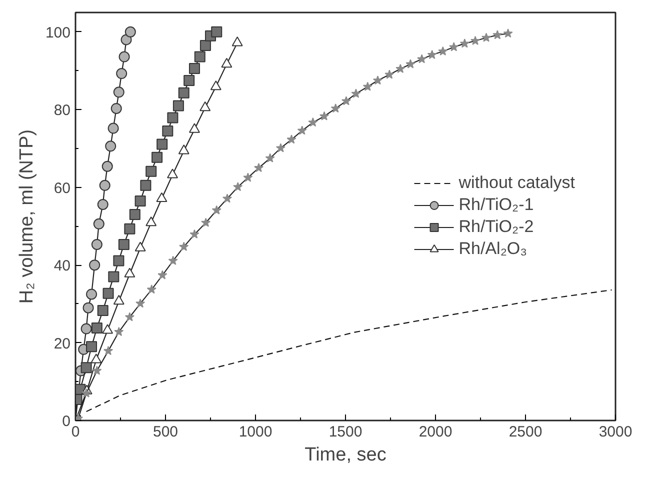 Image resolution: width=646 pixels, height=481 pixels. Describe the element at coordinates (516, 183) in the screenshot. I see `legend-label: without catalyst` at that location.